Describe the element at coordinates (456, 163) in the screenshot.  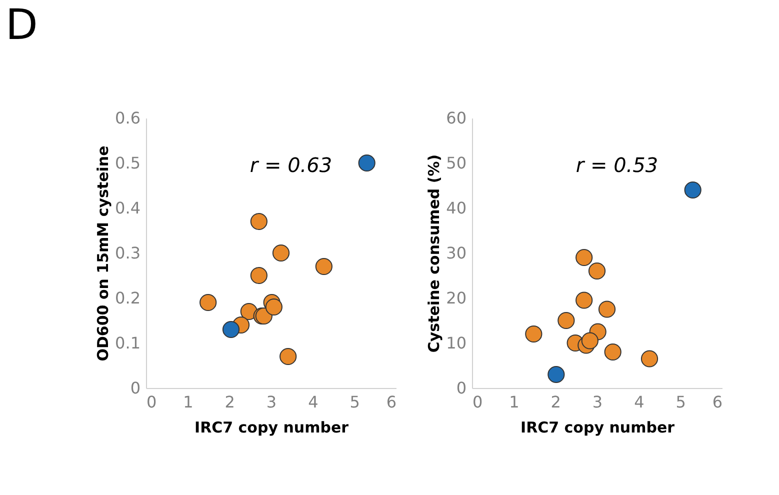
I see `y-tick-label: 50` at that location.